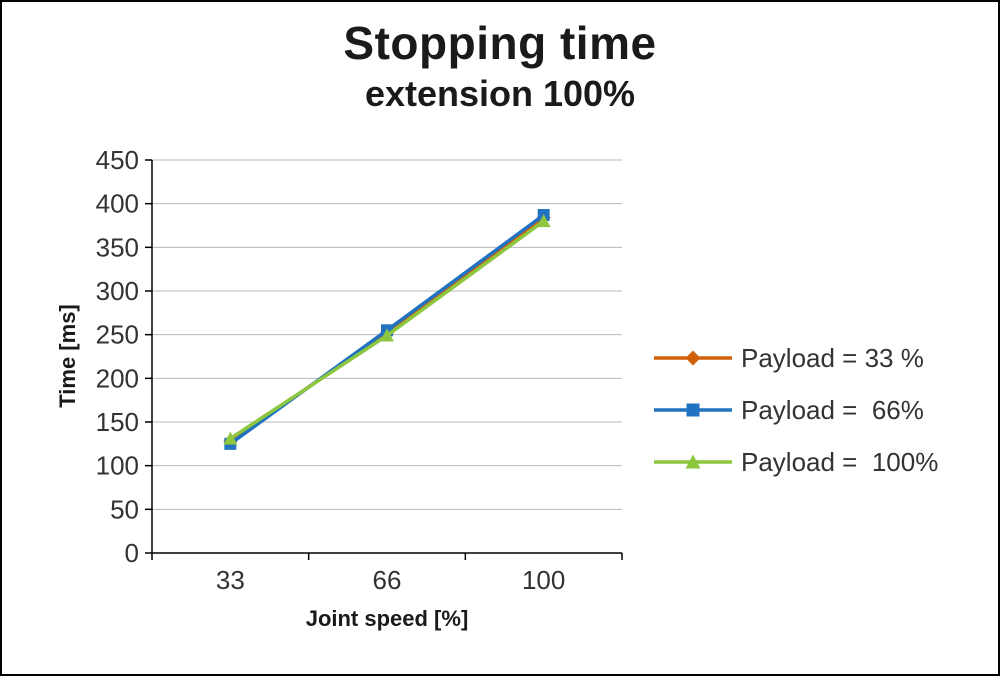 The image size is (1000, 676). Describe the element at coordinates (543, 580) in the screenshot. I see `x-tick-label: 100` at that location.